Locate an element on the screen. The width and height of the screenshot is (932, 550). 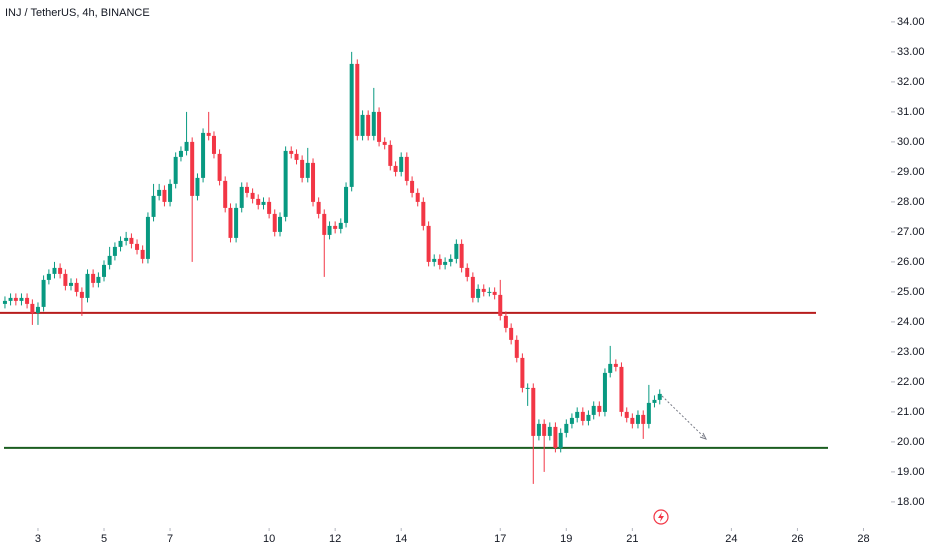
y-tick-label: 18.00 is located at coordinates (911, 502).